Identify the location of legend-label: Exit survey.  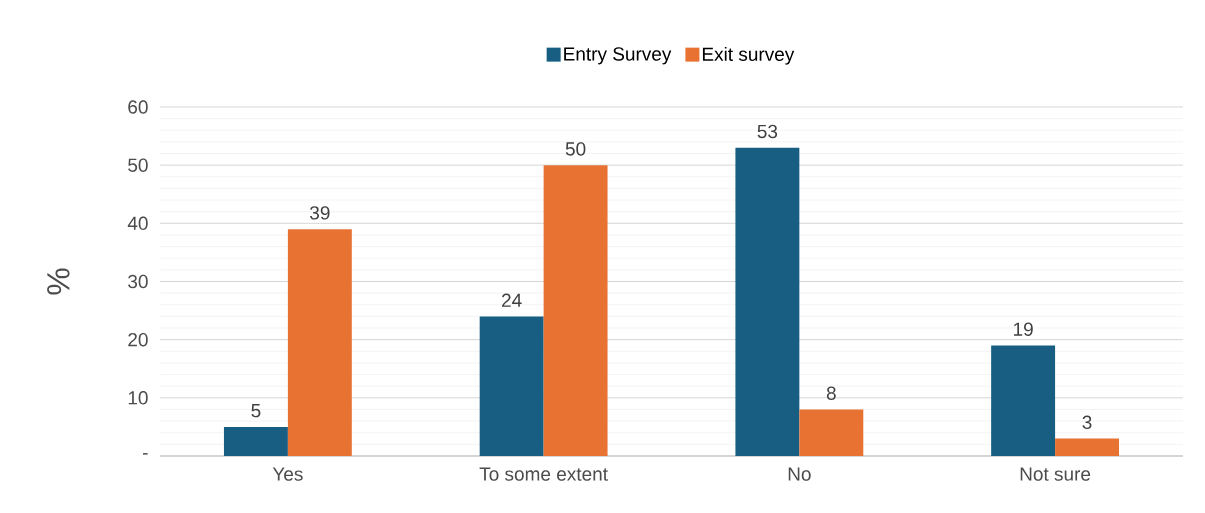
(748, 56).